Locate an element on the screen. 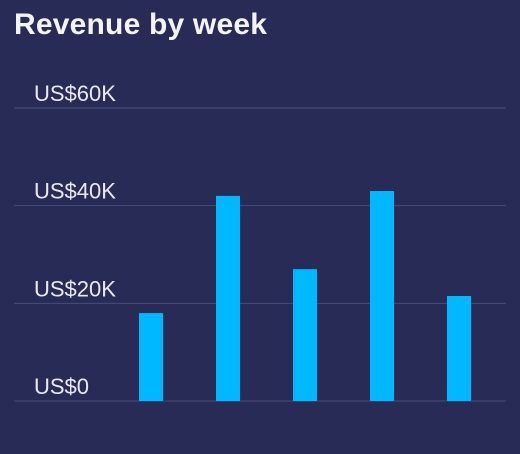  y-tick-label: US$60K is located at coordinates (75, 93).